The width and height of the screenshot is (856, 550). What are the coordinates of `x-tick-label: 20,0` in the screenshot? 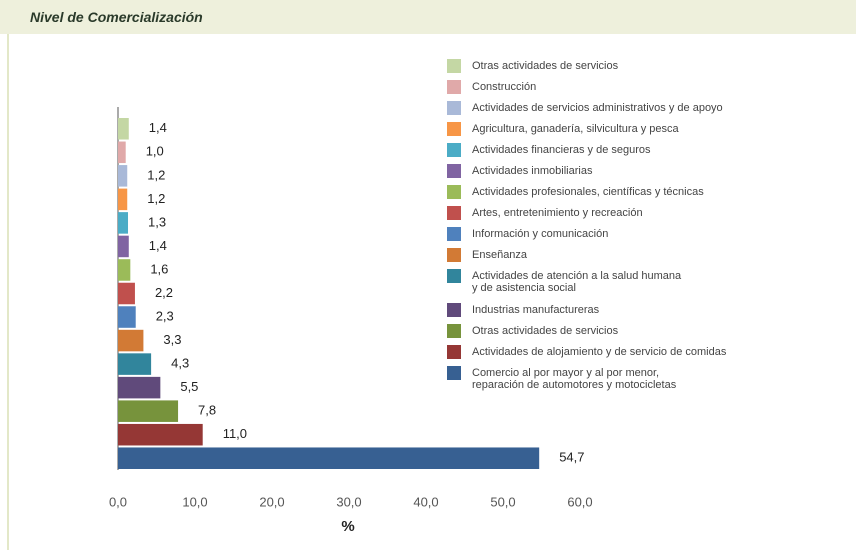 It's located at (271, 501).